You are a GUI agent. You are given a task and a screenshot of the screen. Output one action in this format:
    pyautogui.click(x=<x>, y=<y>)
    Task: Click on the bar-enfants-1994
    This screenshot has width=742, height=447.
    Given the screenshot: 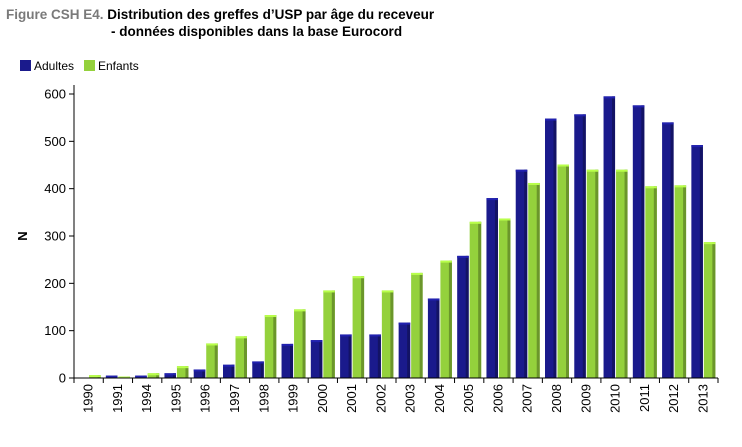 What is the action you would take?
    pyautogui.click(x=153, y=375)
    